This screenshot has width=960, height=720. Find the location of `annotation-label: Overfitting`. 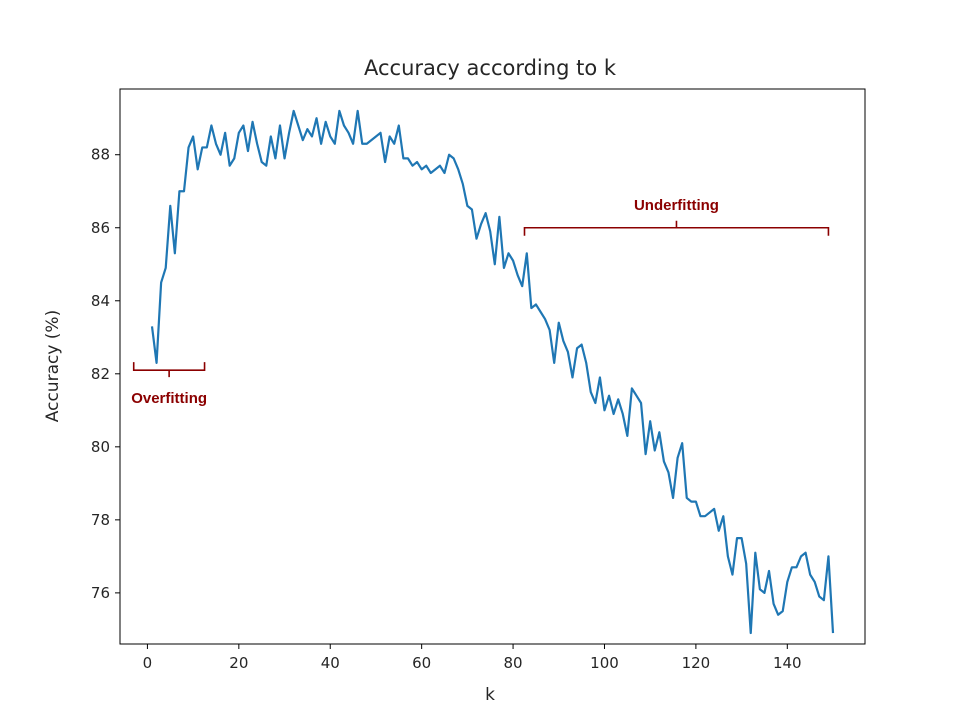

annotation-label: Overfitting is located at coordinates (169, 398).